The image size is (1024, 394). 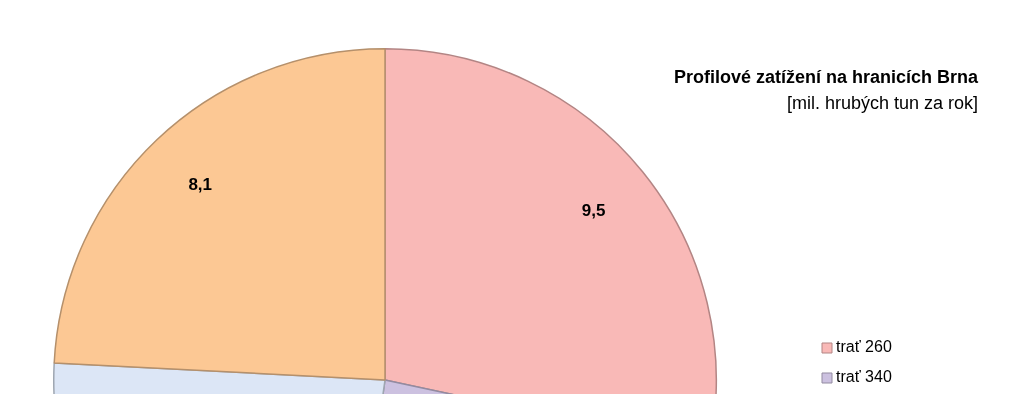 What do you see at coordinates (864, 377) in the screenshot?
I see `legend-label: trať 340` at bounding box center [864, 377].